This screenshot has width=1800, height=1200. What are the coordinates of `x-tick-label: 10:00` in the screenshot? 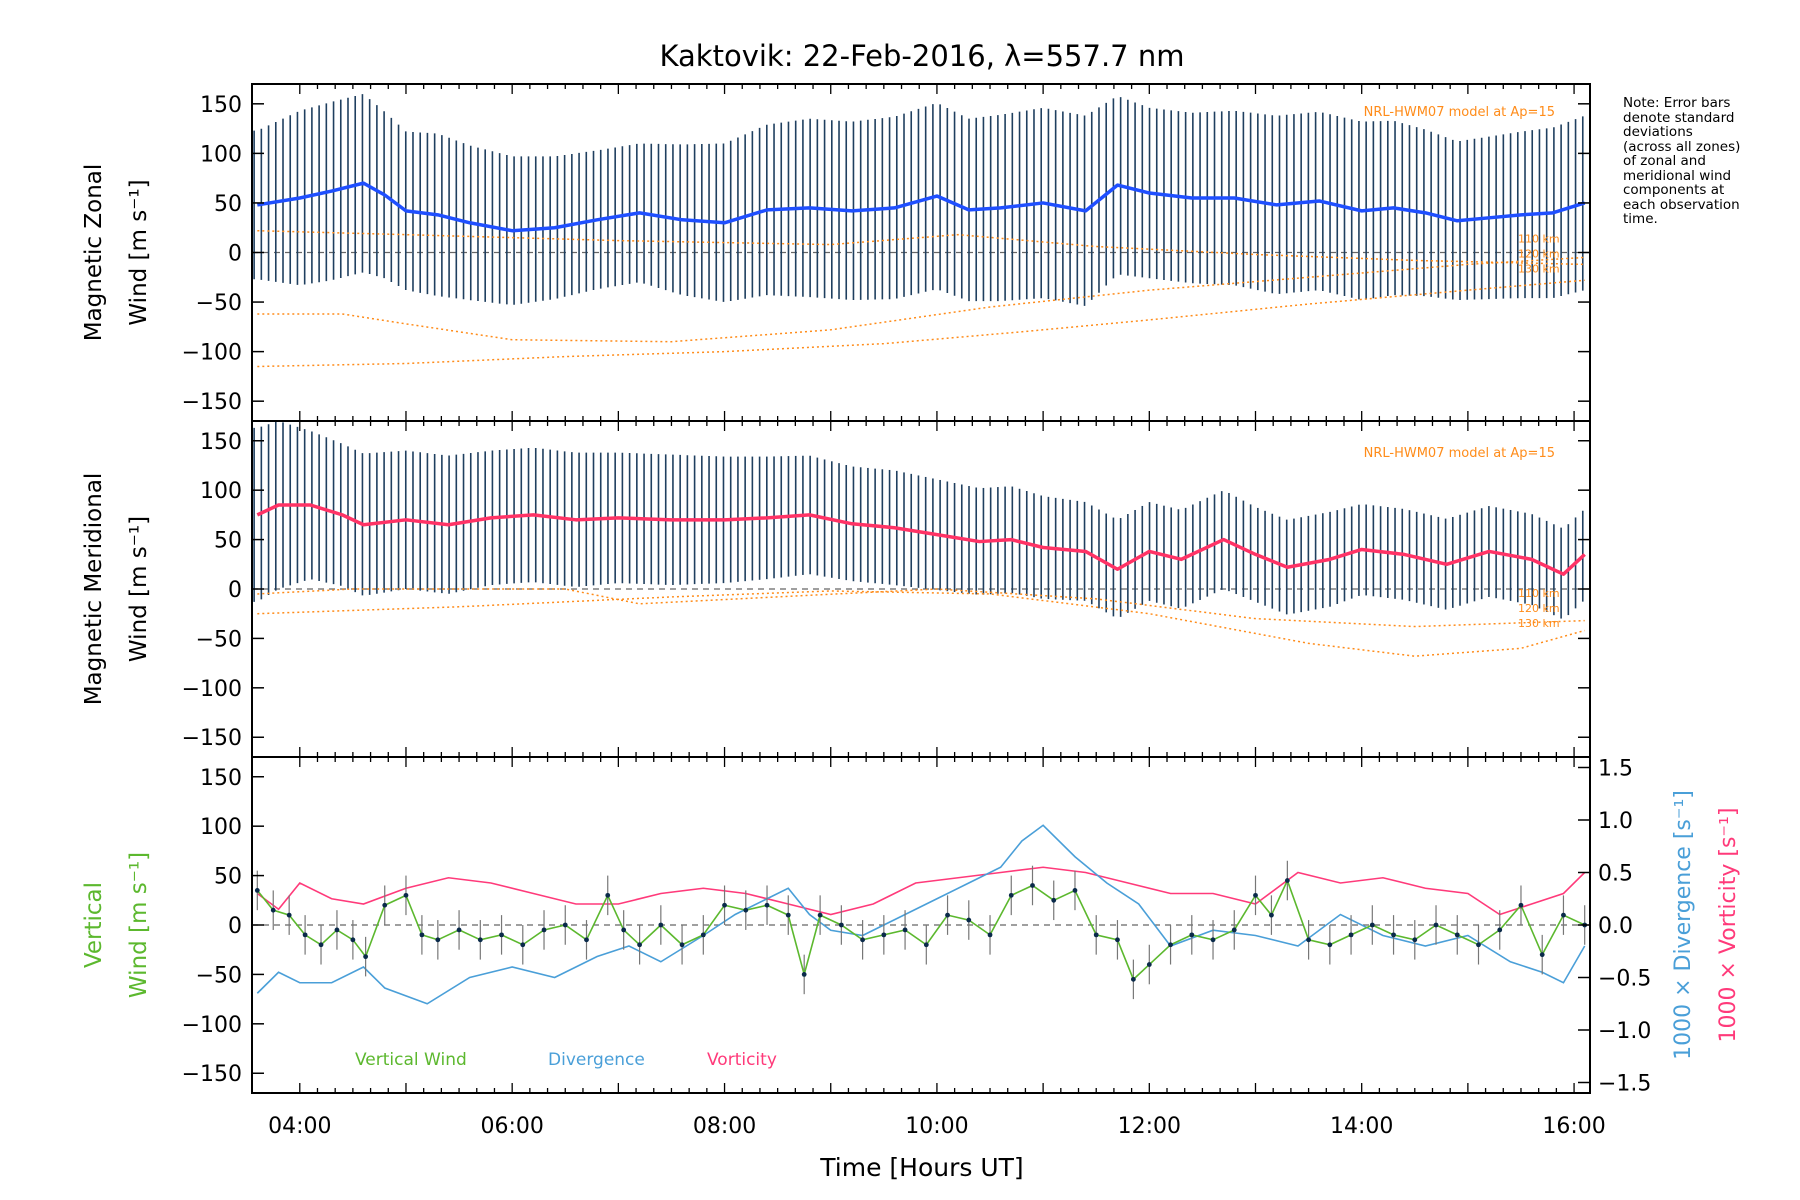 It's located at (936, 1126).